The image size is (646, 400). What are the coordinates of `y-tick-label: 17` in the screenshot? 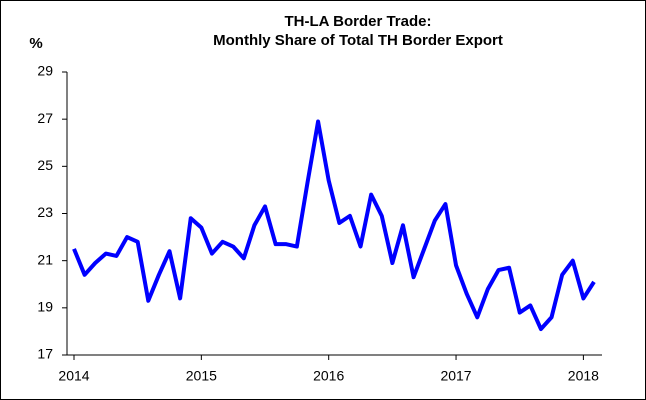 It's located at (45, 354).